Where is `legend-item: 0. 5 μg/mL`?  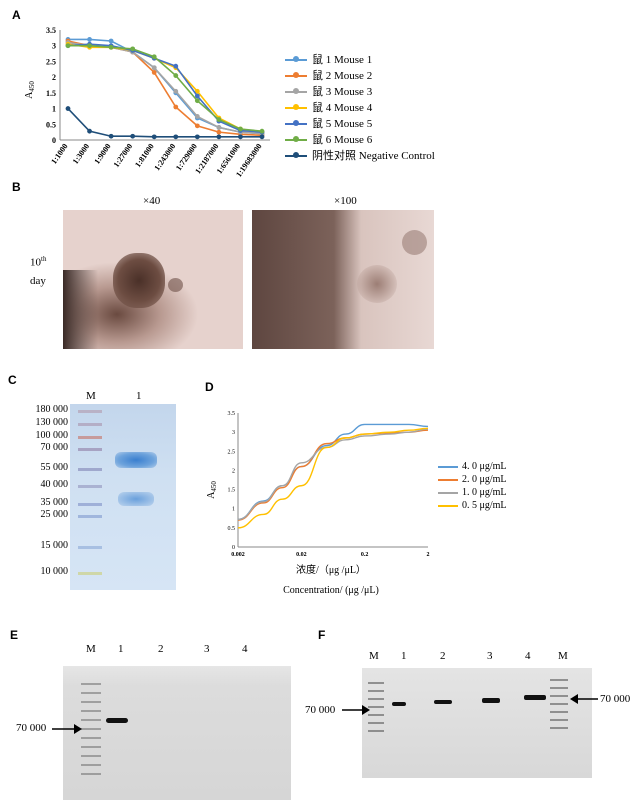 legend-item: 0. 5 μg/mL is located at coordinates (472, 505).